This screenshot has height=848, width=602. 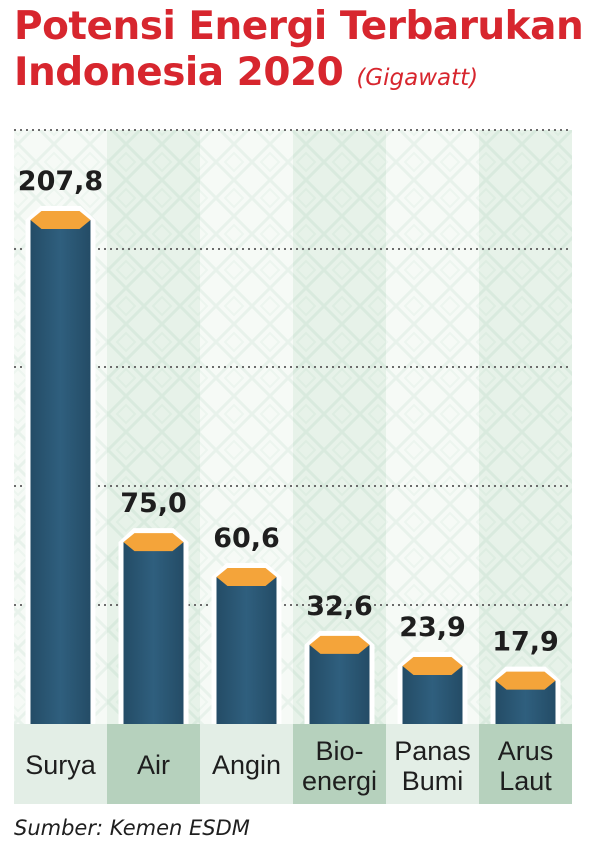 I want to click on category-label-3-1: Angin, so click(x=246, y=765).